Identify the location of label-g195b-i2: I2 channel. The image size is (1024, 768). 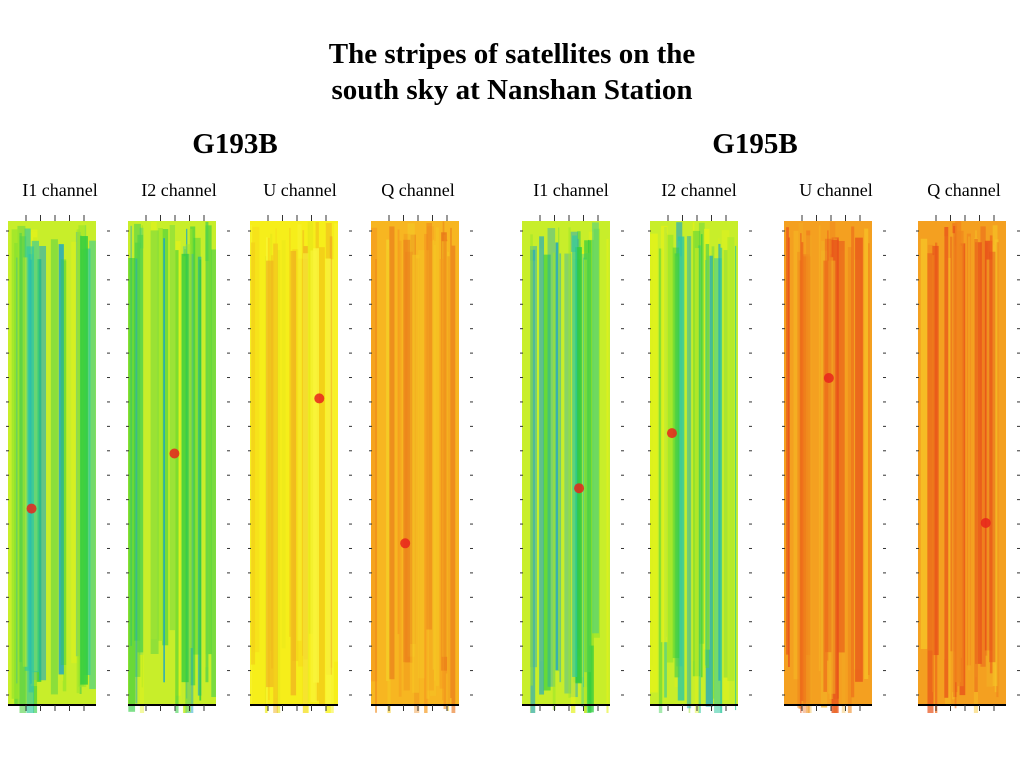
(699, 190).